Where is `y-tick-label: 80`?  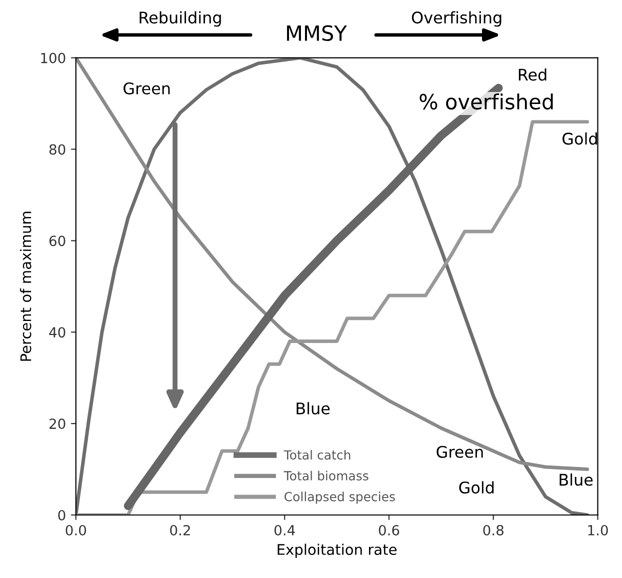 y-tick-label: 80 is located at coordinates (57, 149).